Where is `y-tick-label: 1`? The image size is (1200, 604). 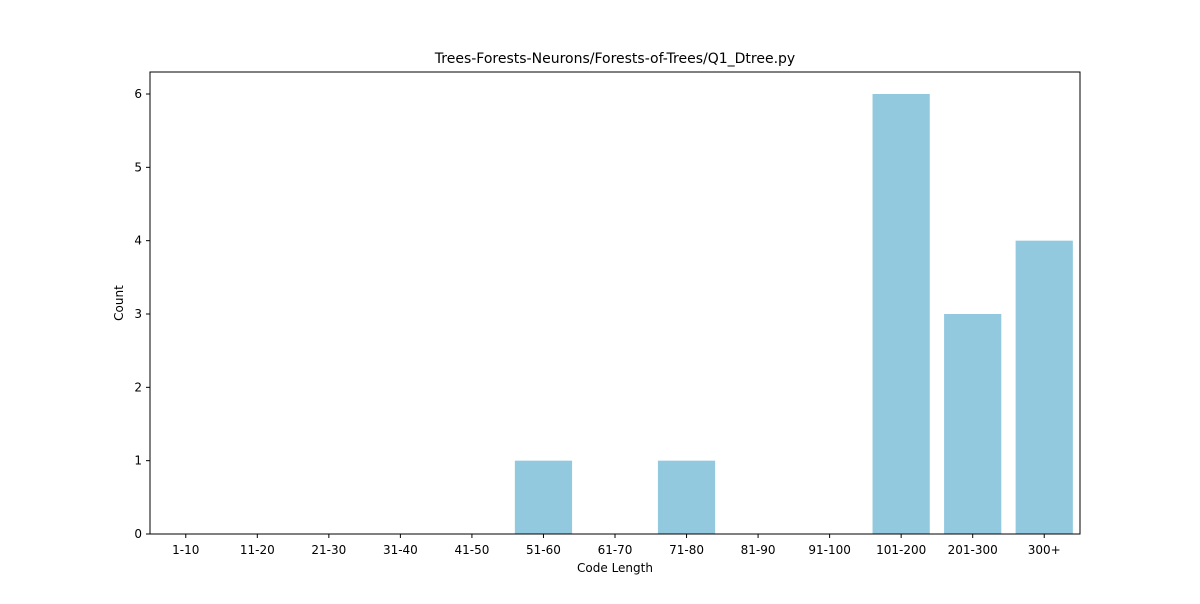
y-tick-label: 1 is located at coordinates (138, 461).